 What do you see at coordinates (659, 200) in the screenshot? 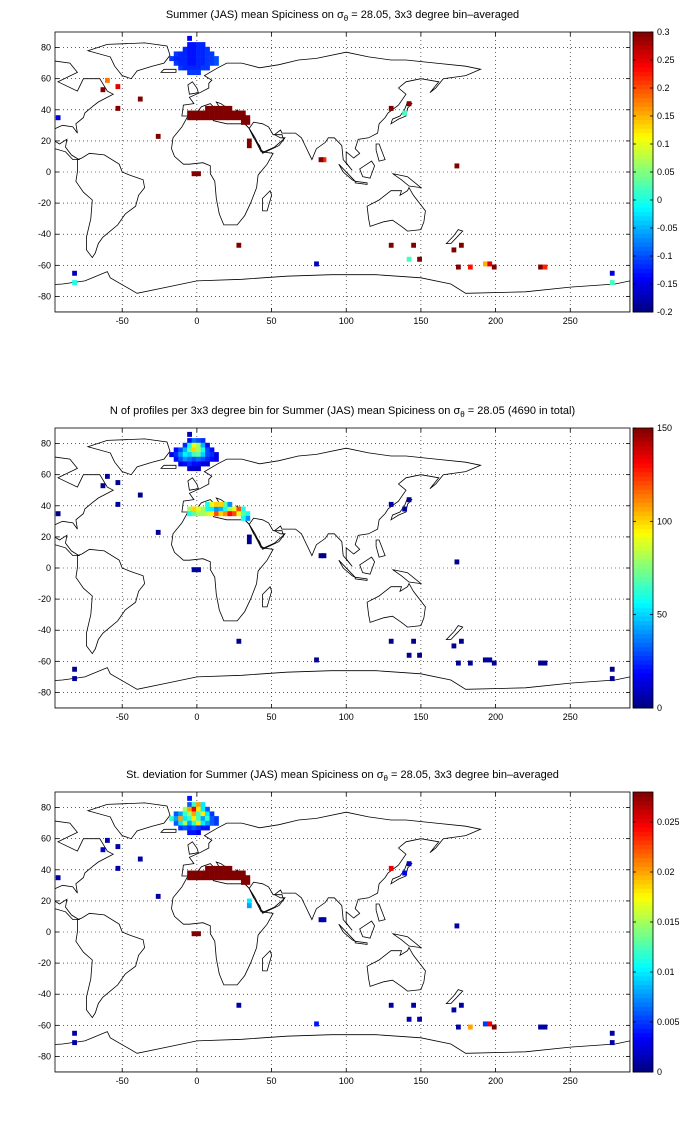
I see `colorbar-tick-label: 0` at bounding box center [659, 200].